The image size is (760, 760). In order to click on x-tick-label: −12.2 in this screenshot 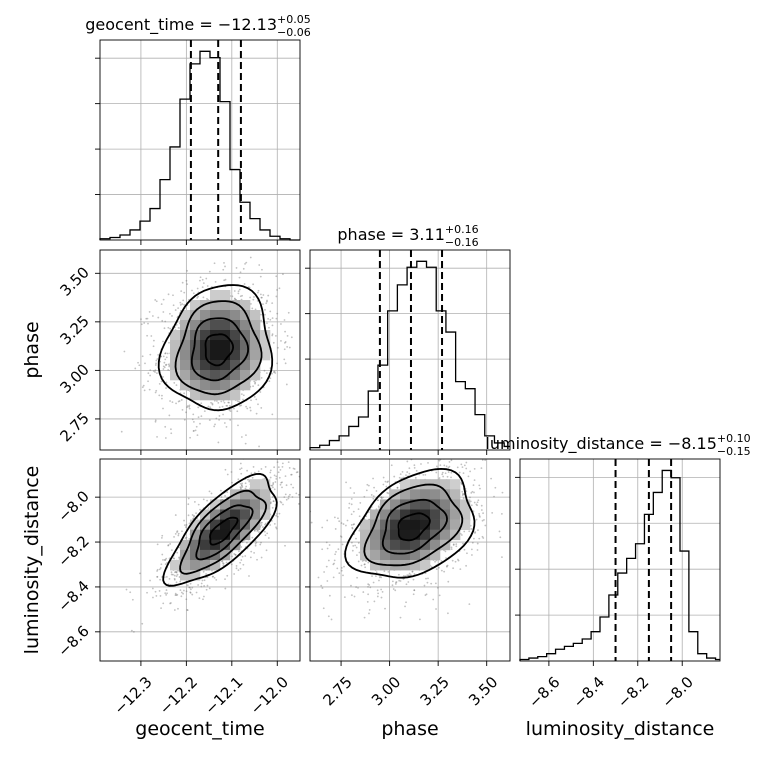, I will do `click(178, 695)`.